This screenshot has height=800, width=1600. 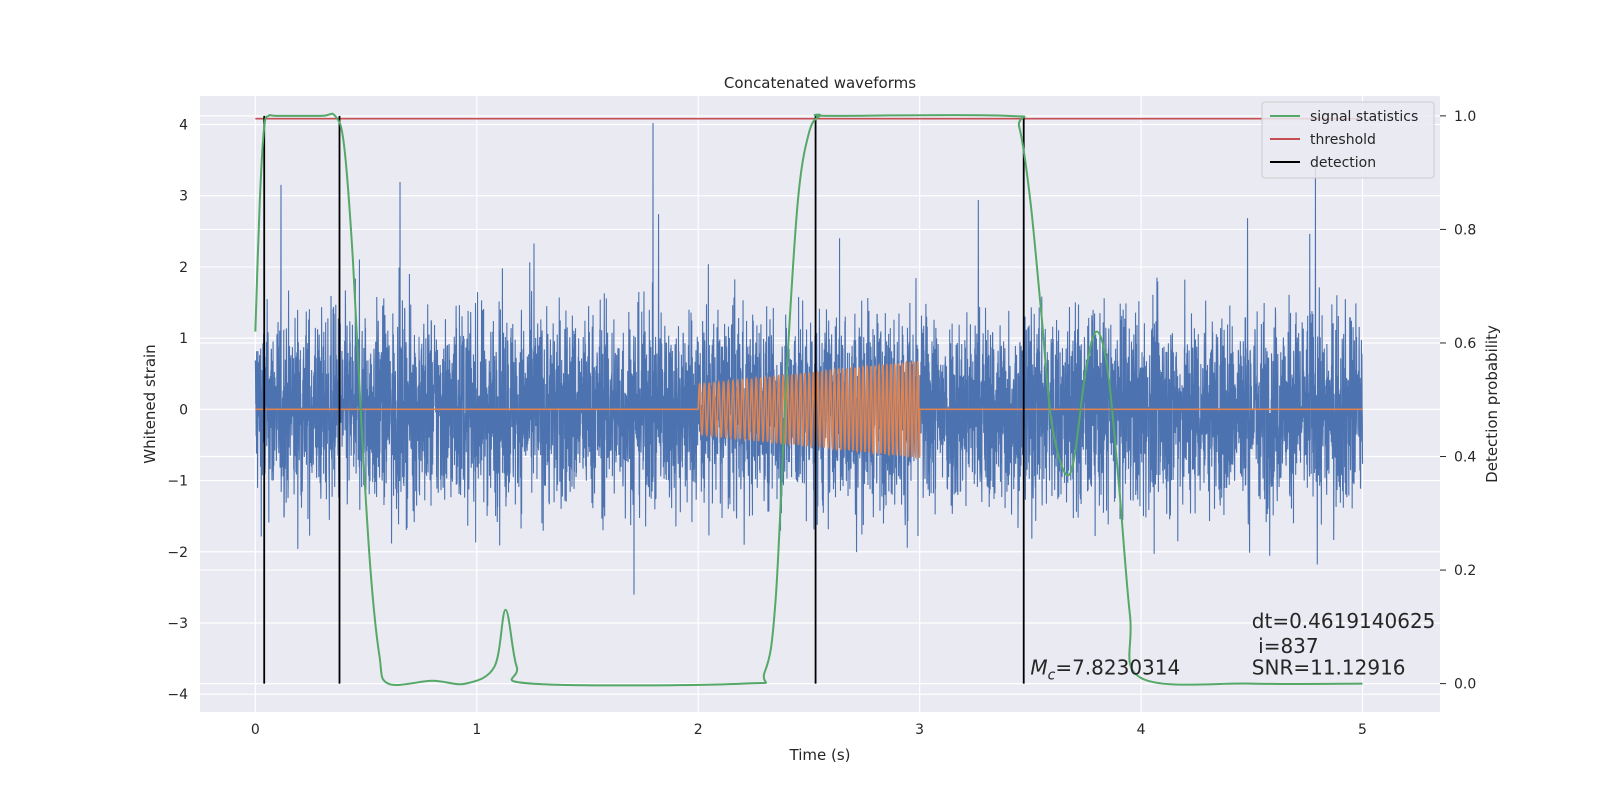 What do you see at coordinates (1465, 571) in the screenshot?
I see `right-tick-label: 0.2` at bounding box center [1465, 571].